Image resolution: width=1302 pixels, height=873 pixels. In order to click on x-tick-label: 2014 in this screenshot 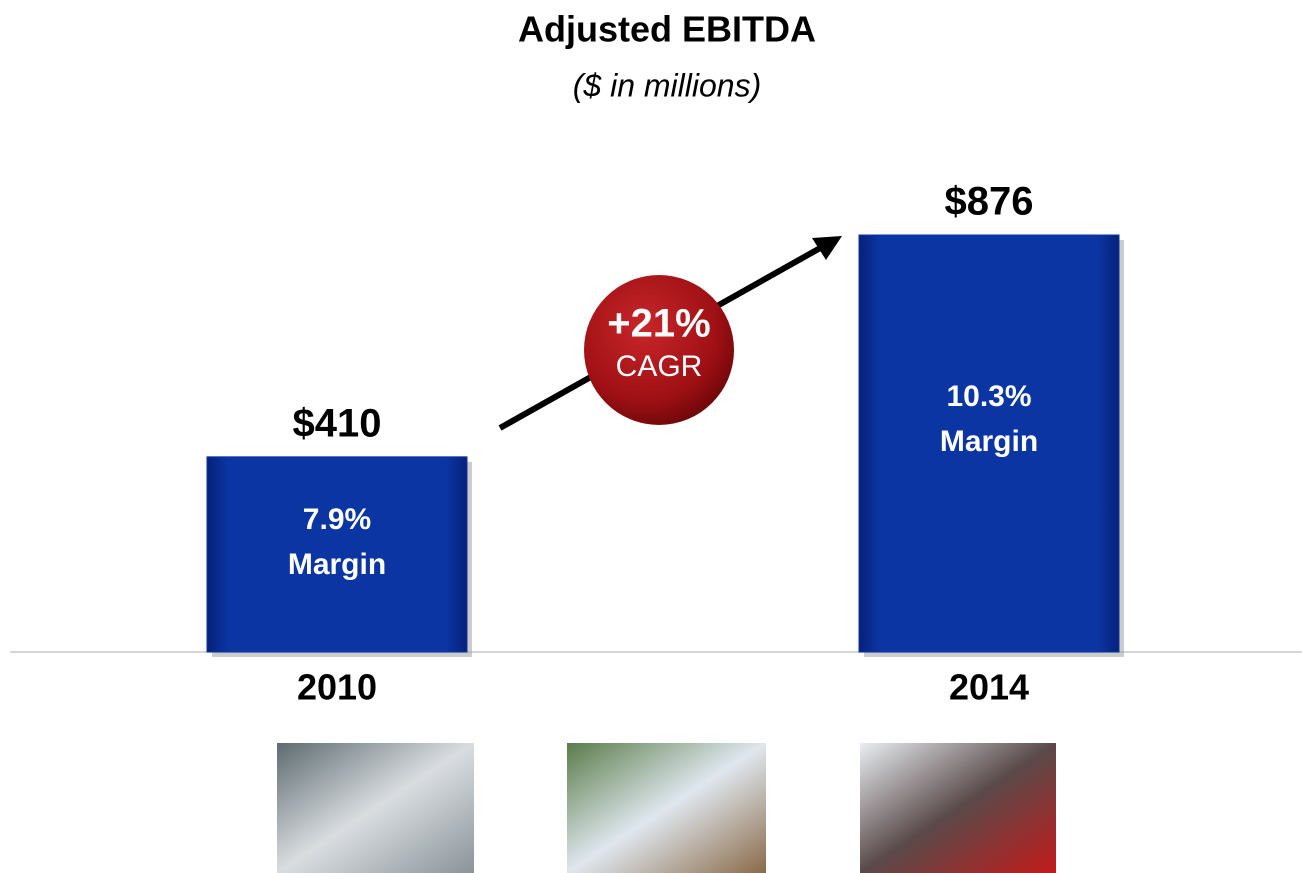, I will do `click(989, 687)`.